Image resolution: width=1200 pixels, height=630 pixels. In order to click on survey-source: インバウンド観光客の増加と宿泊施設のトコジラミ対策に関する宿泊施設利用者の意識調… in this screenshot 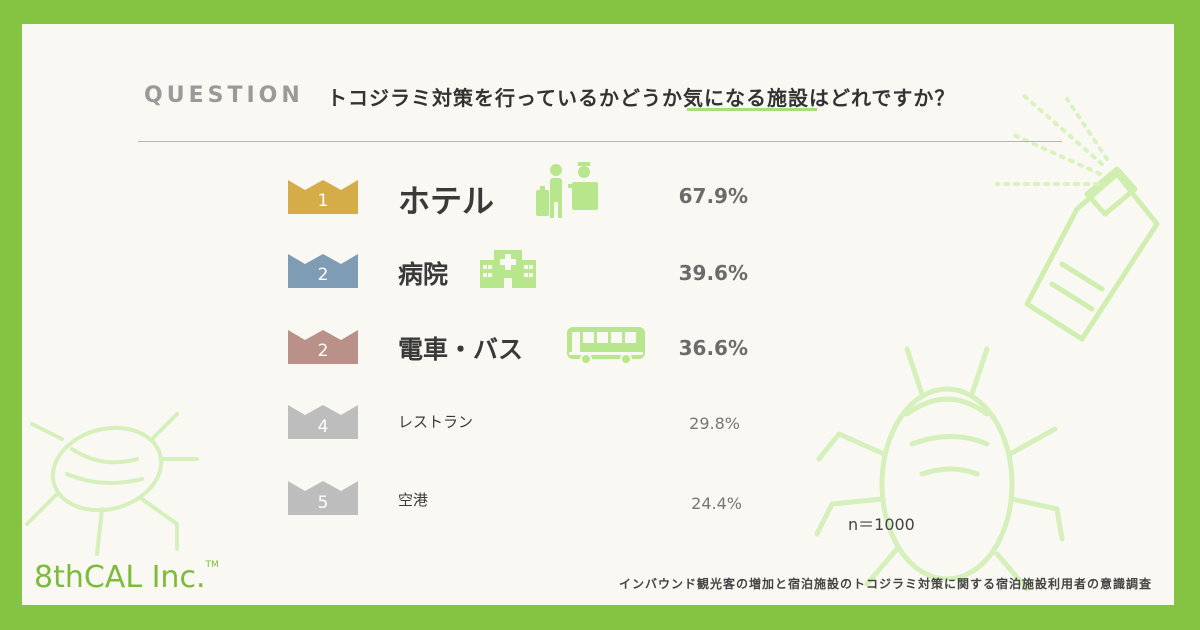, I will do `click(885, 584)`.